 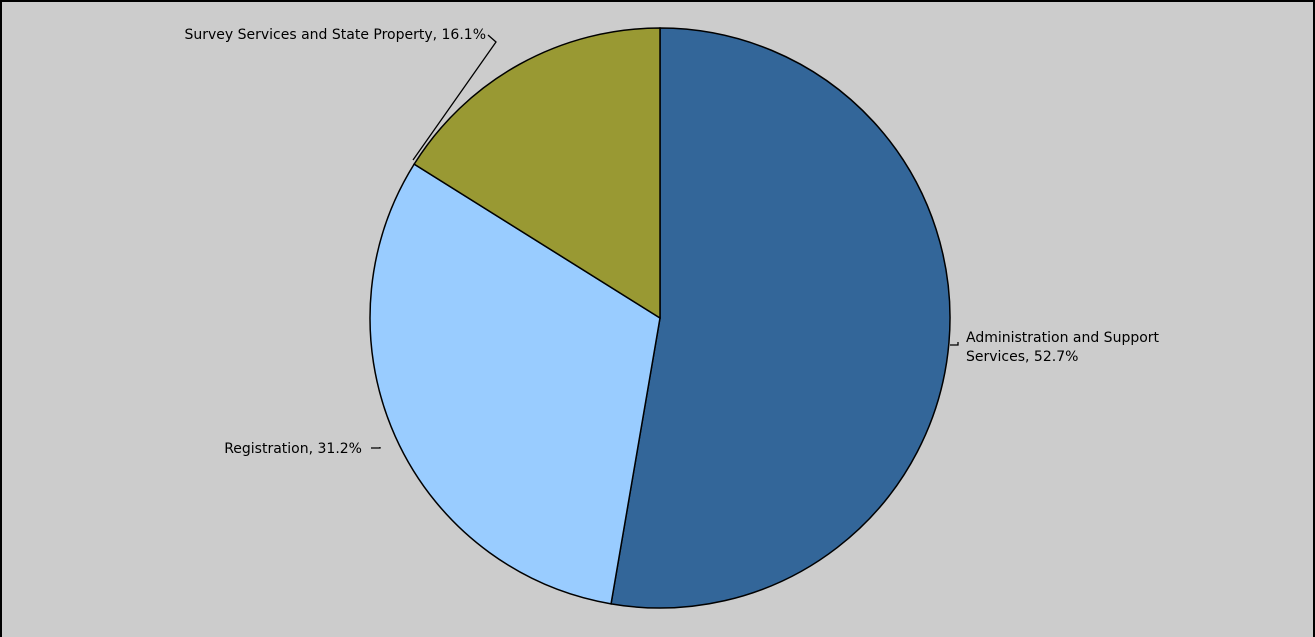 I want to click on pie-slice-survey-services-and-state-property, so click(x=537, y=173).